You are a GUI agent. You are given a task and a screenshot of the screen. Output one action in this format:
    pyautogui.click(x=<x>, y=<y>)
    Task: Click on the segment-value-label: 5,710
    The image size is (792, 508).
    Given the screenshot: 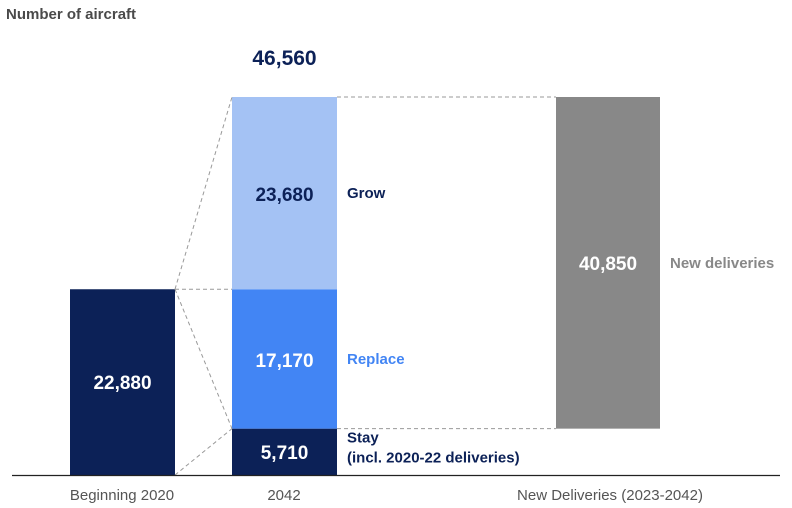 What is the action you would take?
    pyautogui.click(x=285, y=453)
    